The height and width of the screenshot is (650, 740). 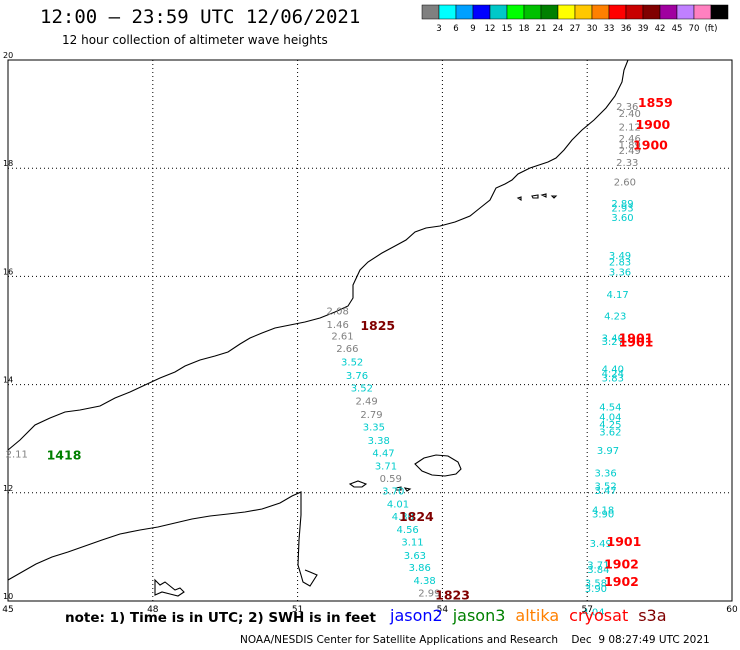 I want to click on x-tick-label: 54, so click(x=443, y=610).